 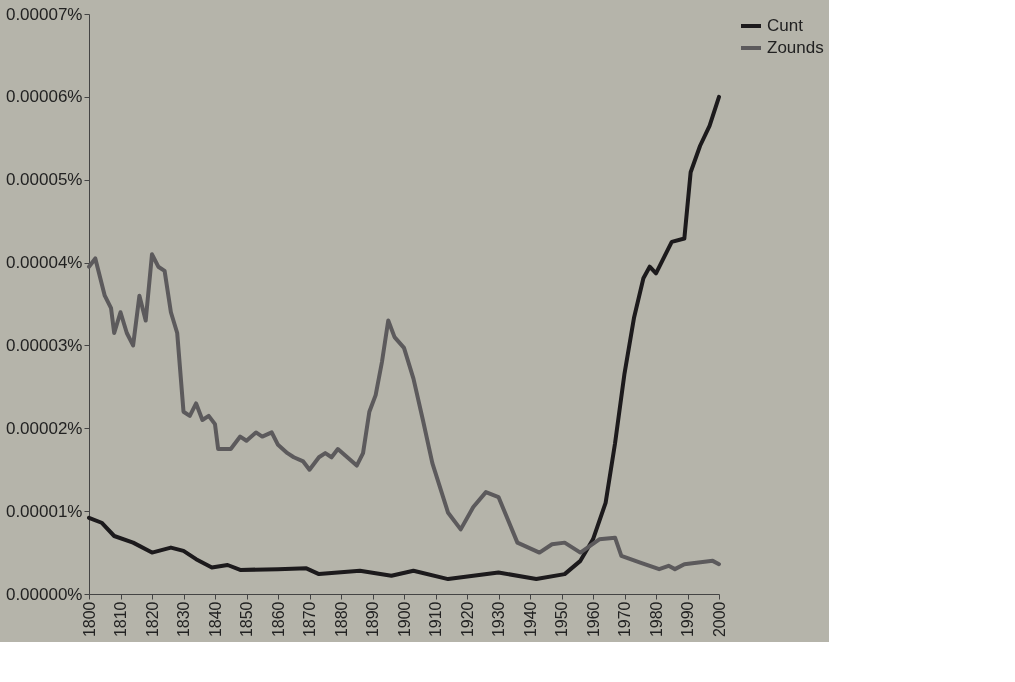 I want to click on x-tick-label: 1850, so click(x=246, y=619).